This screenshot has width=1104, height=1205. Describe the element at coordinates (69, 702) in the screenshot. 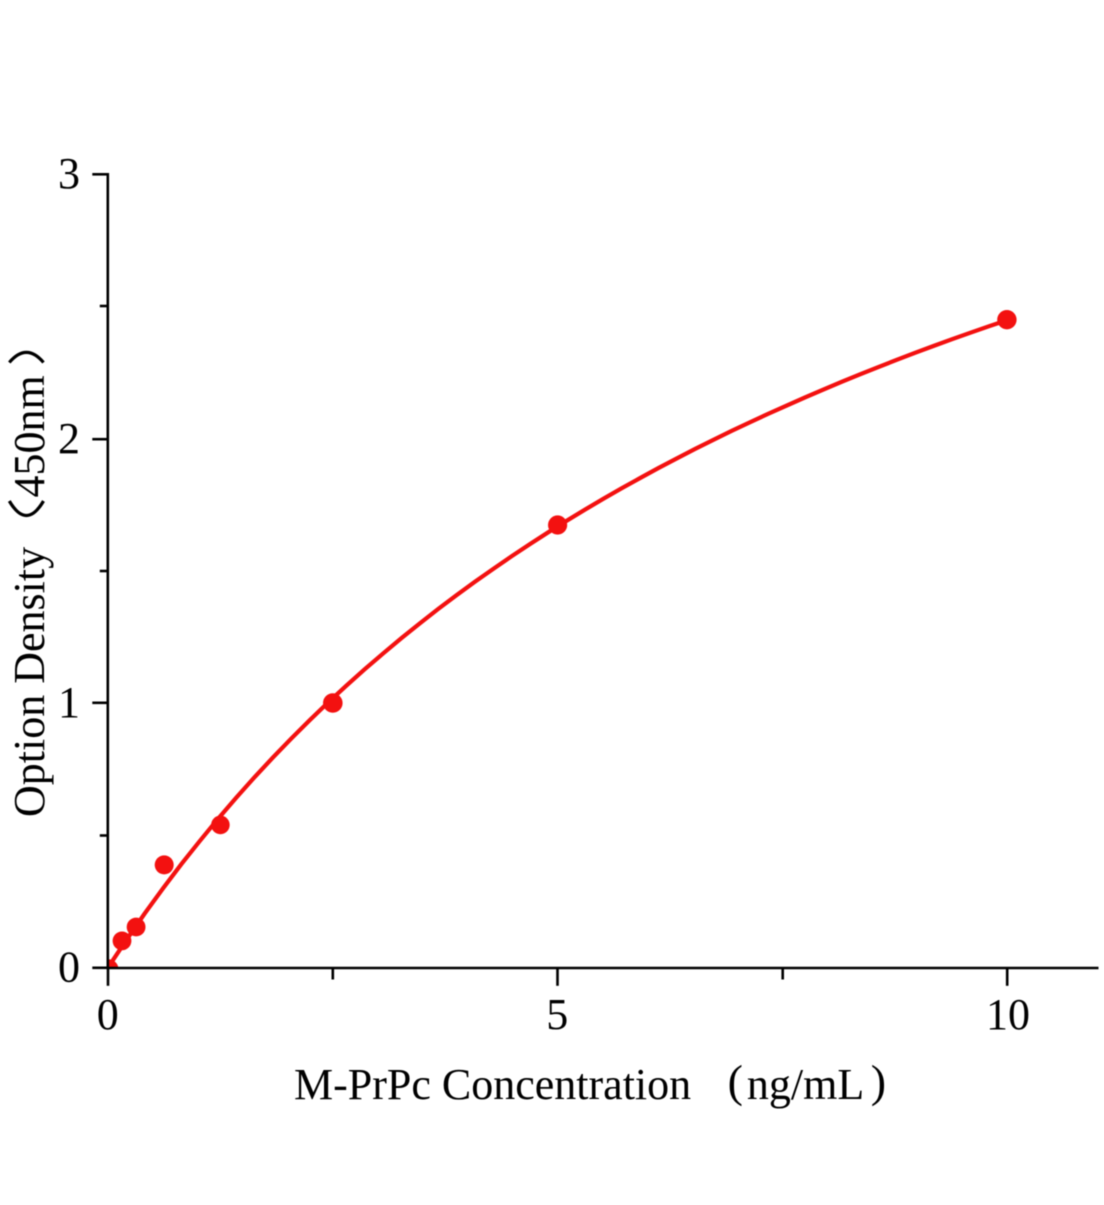

I see `svg-text: 1` at that location.